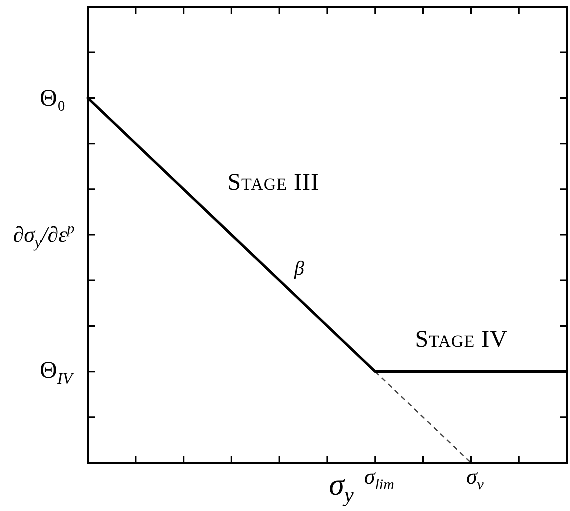 This screenshot has height=511, width=570. Describe the element at coordinates (53, 99) in the screenshot. I see `text: Θ₀` at that location.